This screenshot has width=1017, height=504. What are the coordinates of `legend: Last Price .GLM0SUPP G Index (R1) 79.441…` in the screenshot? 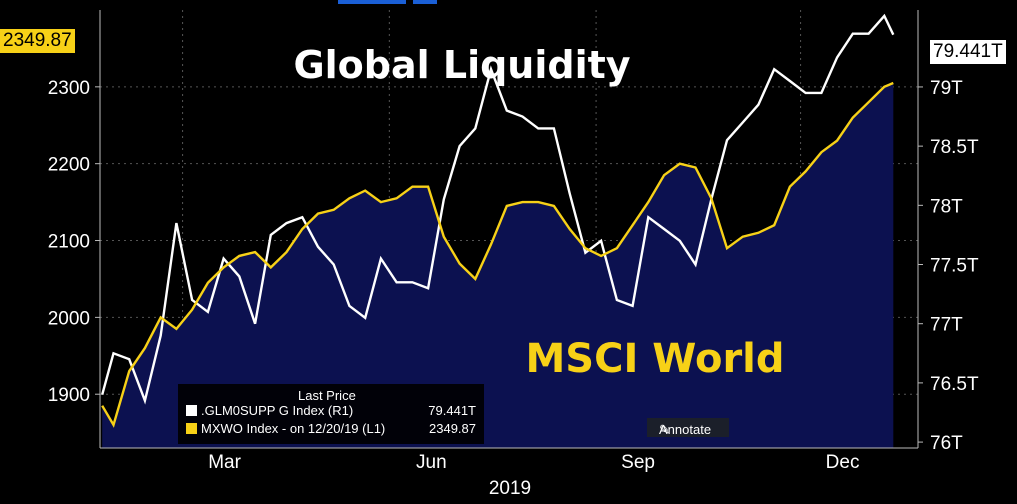 It's located at (331, 414).